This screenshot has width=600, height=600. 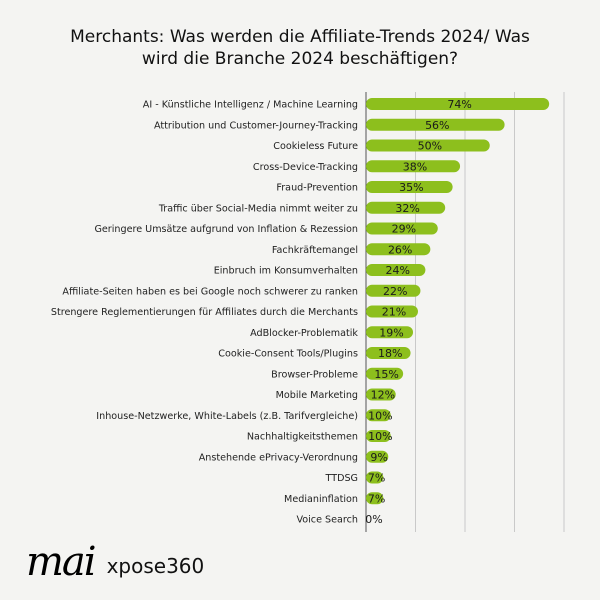 What do you see at coordinates (314, 374) in the screenshot?
I see `category-label: Browser-Probleme` at bounding box center [314, 374].